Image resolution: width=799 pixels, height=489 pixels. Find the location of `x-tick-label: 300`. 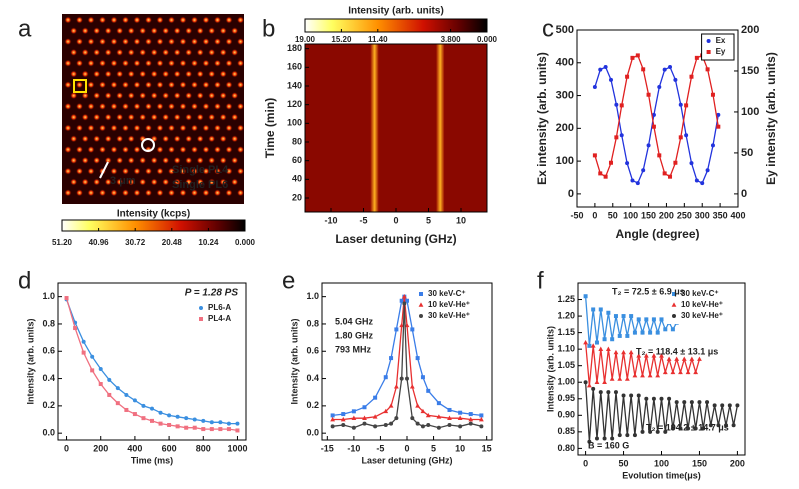

x-tick-label: 300 is located at coordinates (702, 215).